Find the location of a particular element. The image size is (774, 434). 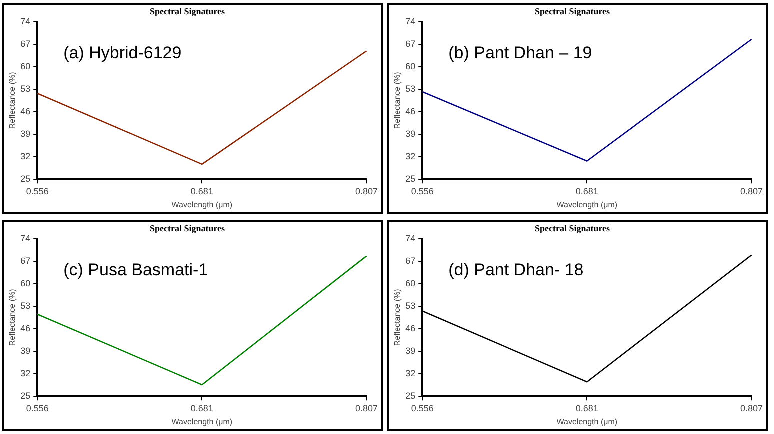

annotation: (d) Pant Dhan- 18 is located at coordinates (516, 270).